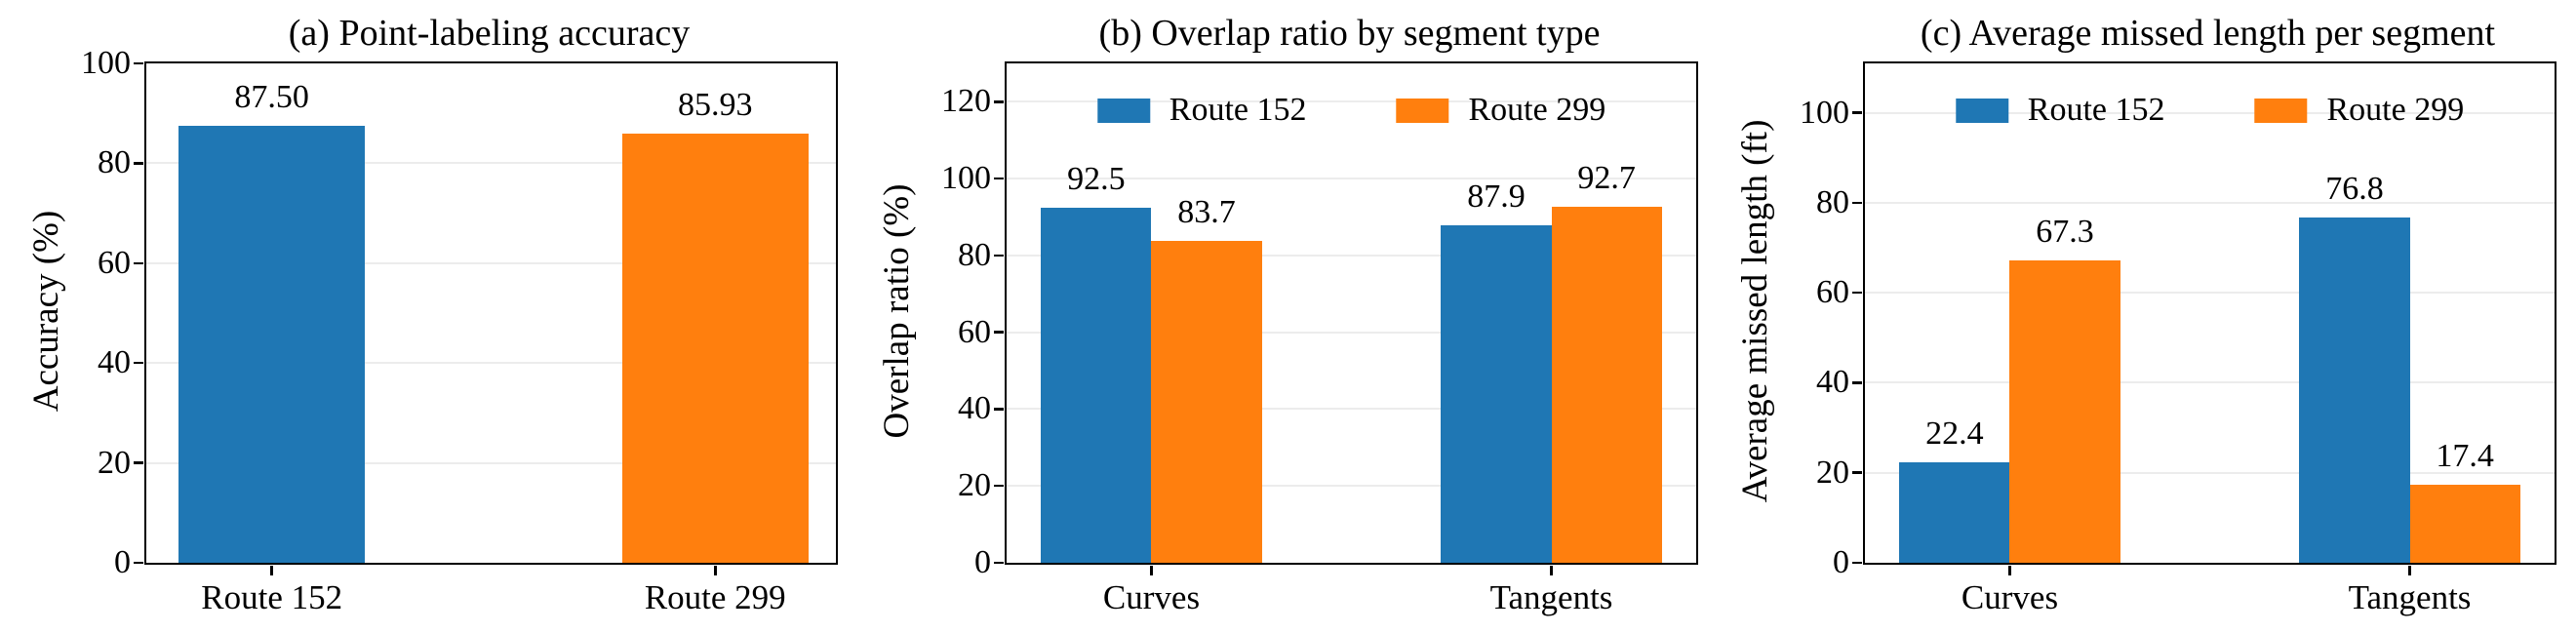 The width and height of the screenshot is (2576, 633). What do you see at coordinates (1496, 196) in the screenshot?
I see `bar-value-label-route-152-tangents: 87.9` at bounding box center [1496, 196].